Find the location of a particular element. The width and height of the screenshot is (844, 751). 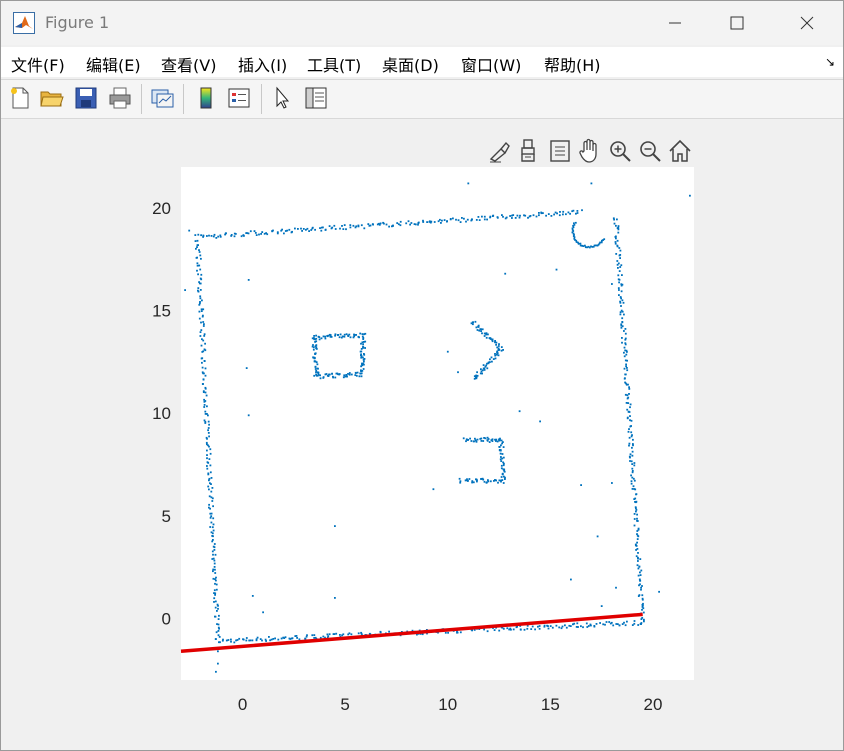

menu-tools: 工具(T) is located at coordinates (334, 65).